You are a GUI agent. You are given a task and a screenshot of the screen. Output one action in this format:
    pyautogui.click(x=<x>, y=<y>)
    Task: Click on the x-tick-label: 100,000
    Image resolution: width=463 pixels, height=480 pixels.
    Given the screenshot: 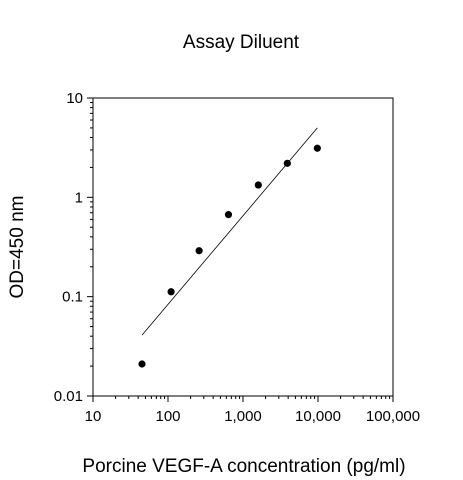 What is the action you would take?
    pyautogui.click(x=393, y=416)
    